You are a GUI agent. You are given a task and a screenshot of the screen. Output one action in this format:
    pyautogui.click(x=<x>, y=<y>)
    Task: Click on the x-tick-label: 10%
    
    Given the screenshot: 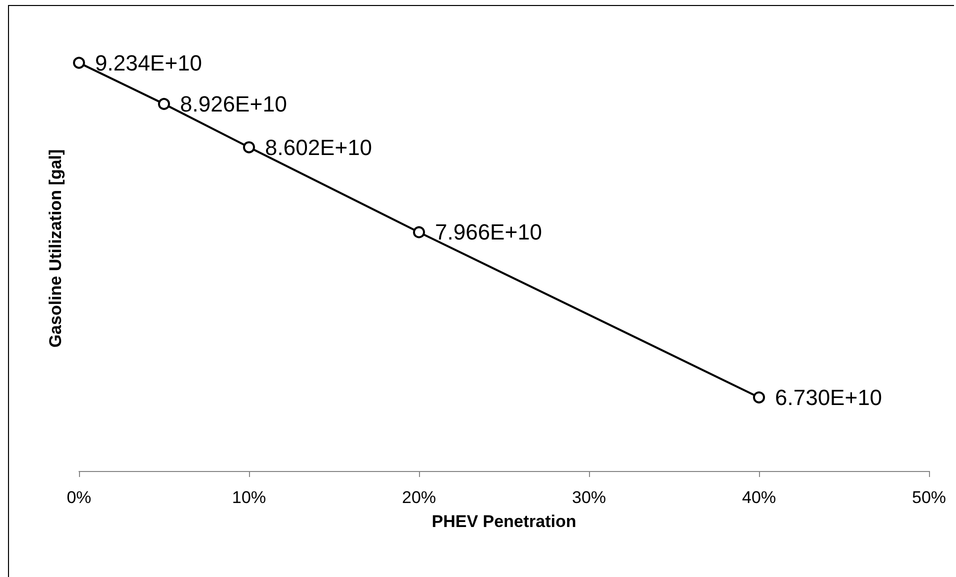 What is the action you would take?
    pyautogui.click(x=249, y=497)
    